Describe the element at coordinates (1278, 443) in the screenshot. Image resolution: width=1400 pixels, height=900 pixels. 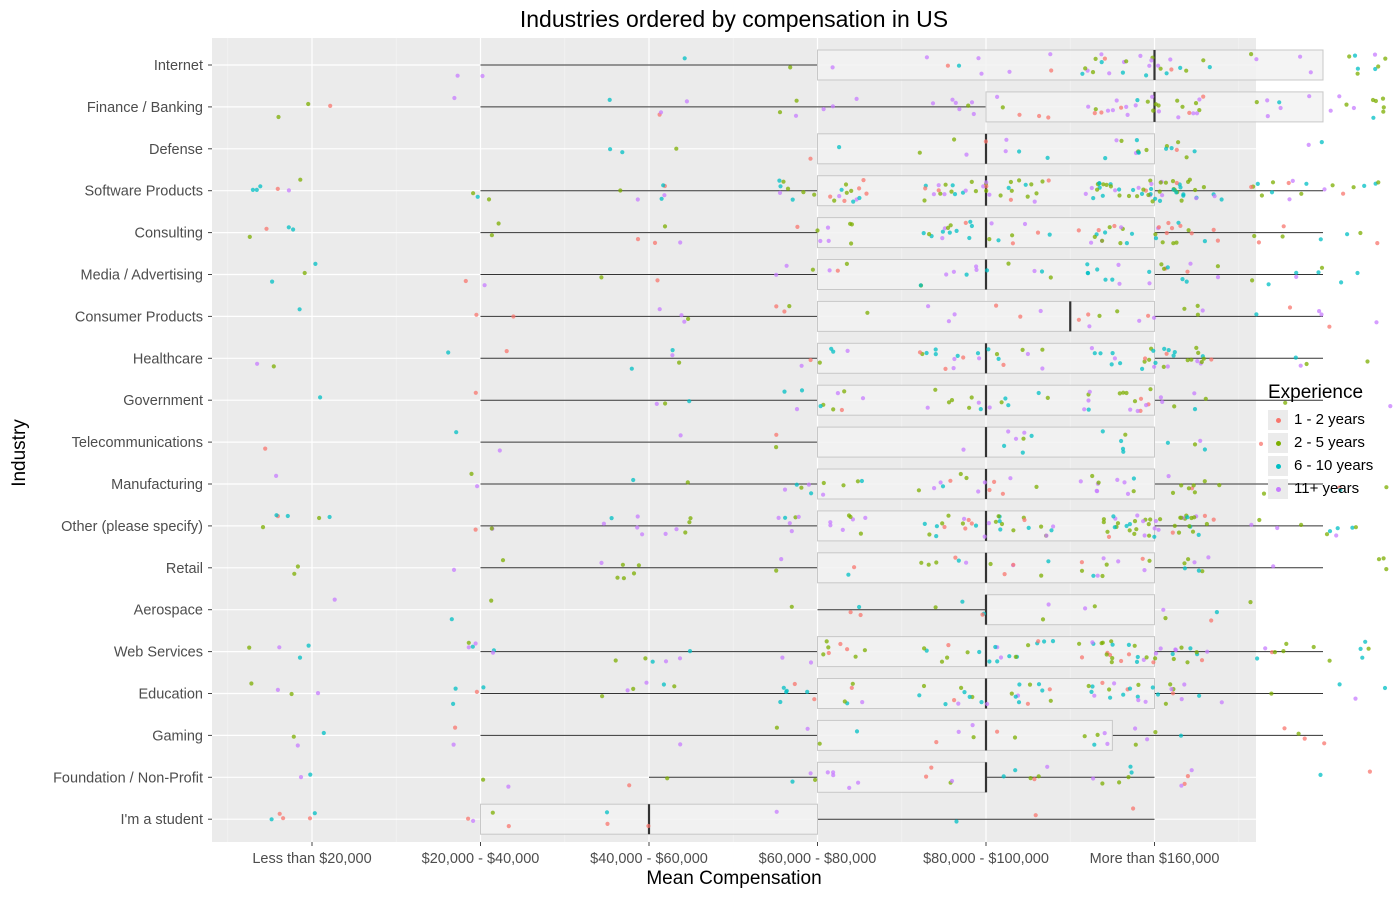
I see `legend-dot-icon` at that location.